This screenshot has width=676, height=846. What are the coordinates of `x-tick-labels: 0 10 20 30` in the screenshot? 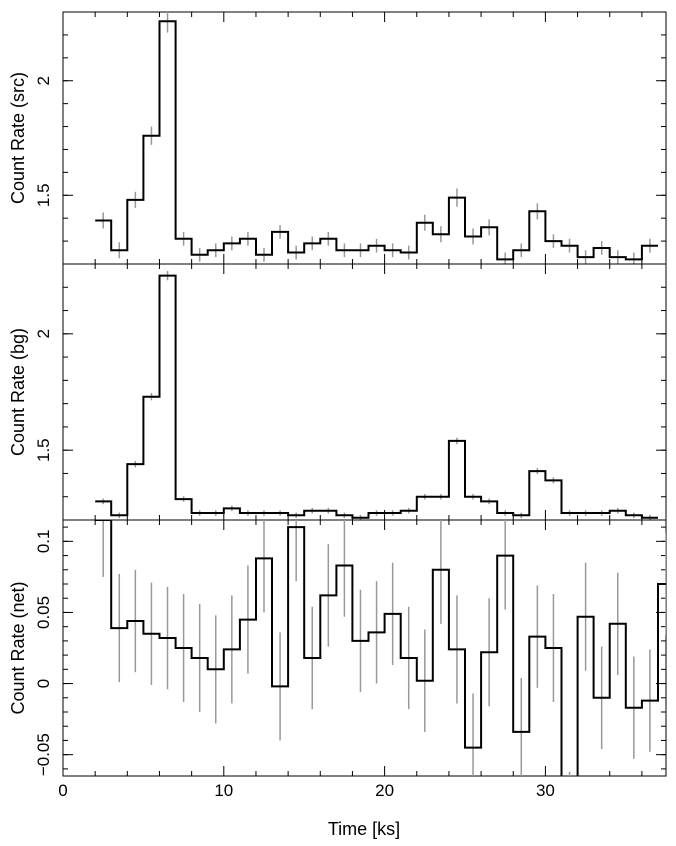 It's located at (306, 790).